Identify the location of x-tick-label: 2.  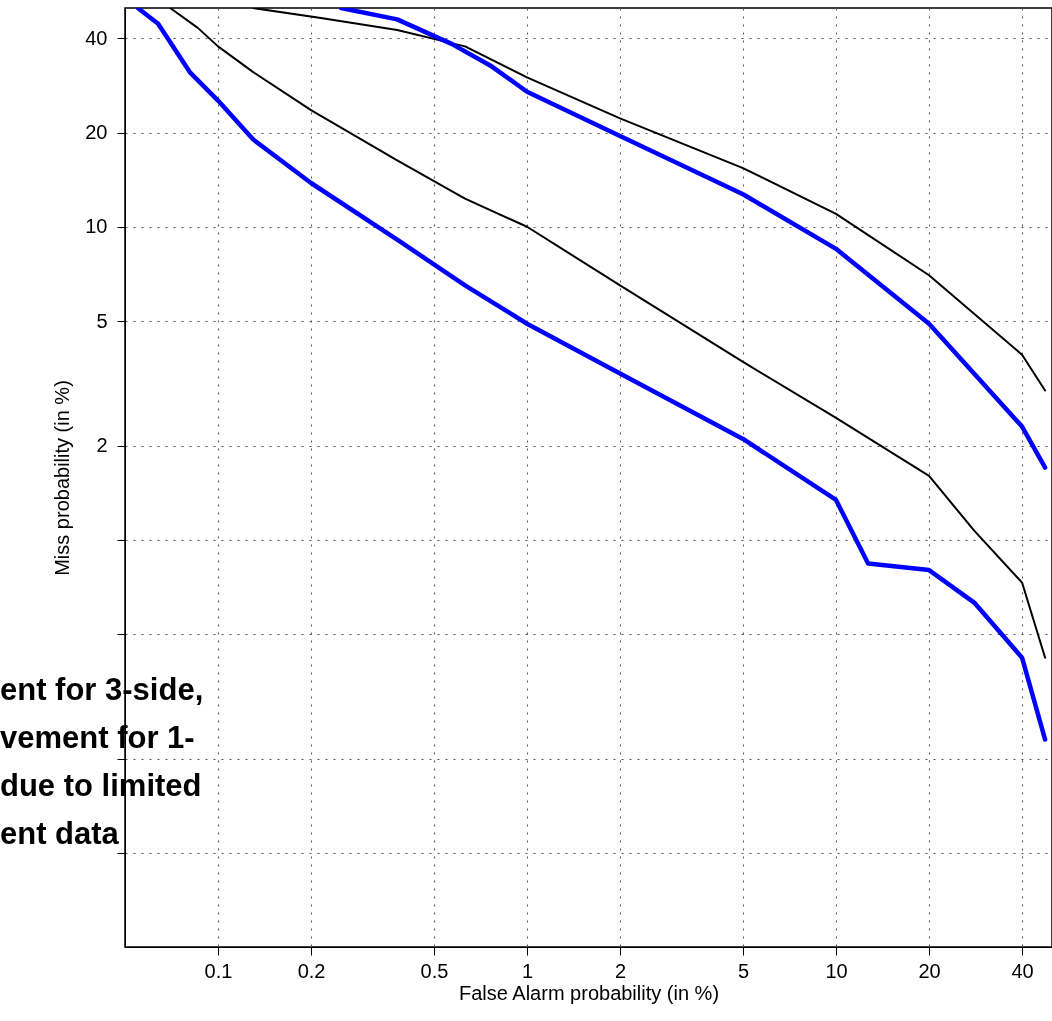
(620, 970).